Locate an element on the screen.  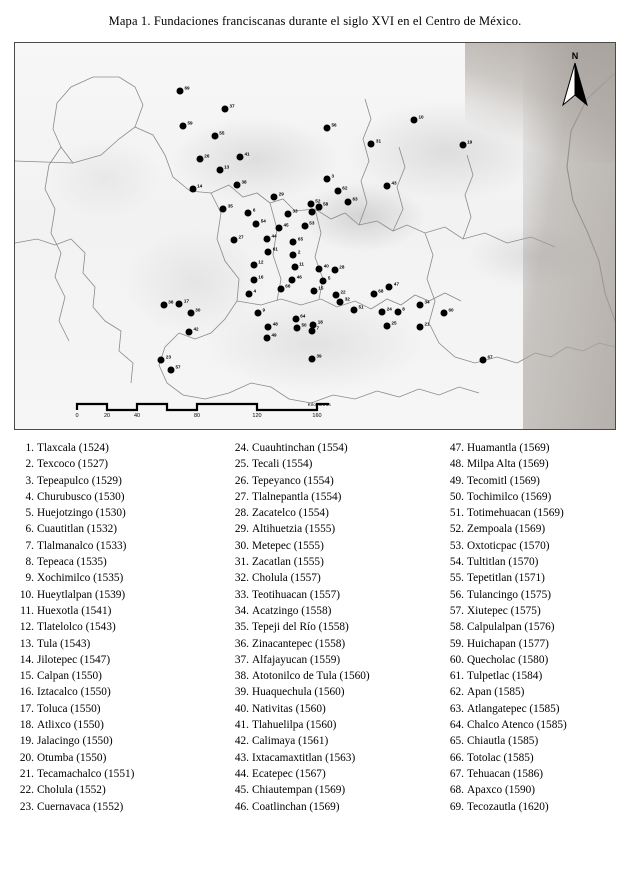
map-point-label: 68 is located at coordinates (381, 291).